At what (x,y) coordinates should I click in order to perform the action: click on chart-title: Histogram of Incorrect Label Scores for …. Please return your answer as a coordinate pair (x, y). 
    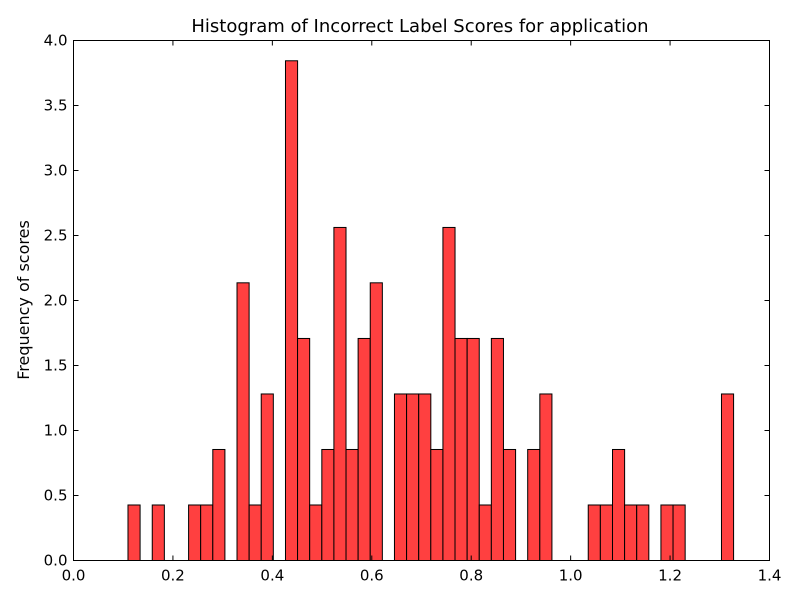
    Looking at the image, I should click on (419, 26).